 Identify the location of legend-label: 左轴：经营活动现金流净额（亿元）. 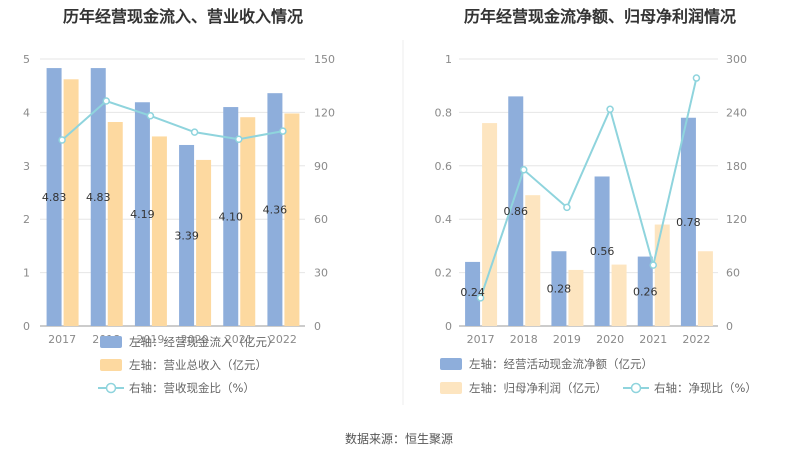
(561, 364).